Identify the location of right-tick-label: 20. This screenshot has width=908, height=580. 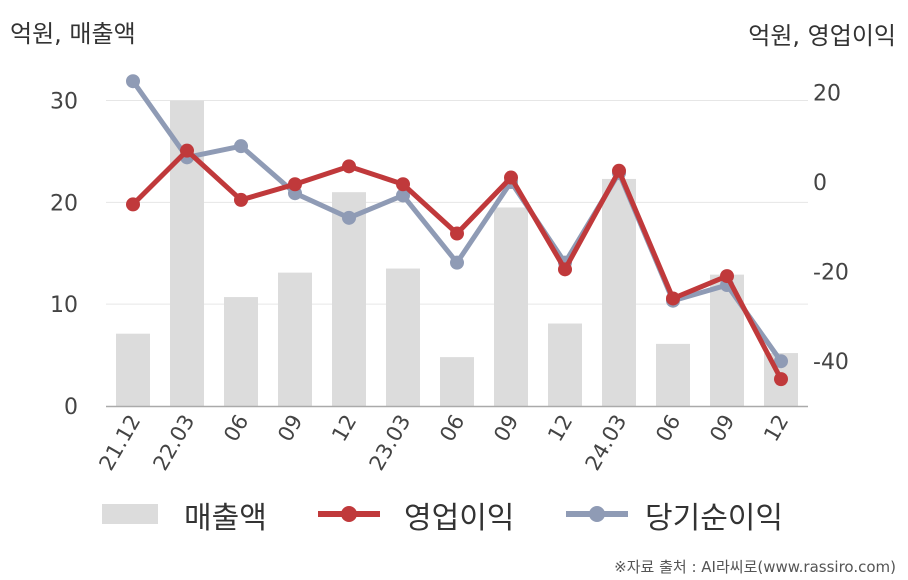
(827, 93).